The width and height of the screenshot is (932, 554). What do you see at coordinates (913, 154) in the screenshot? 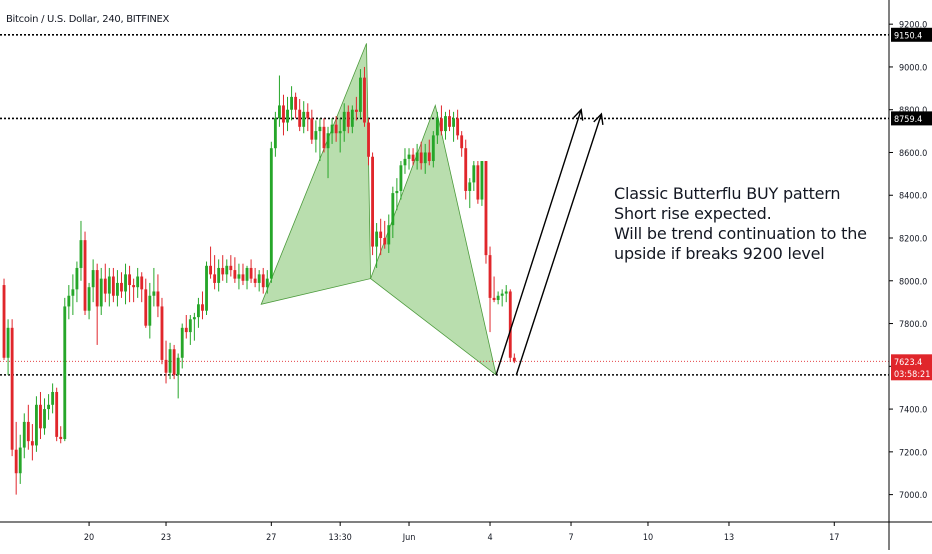
I see `y-tick-label: 8600.0` at bounding box center [913, 154].